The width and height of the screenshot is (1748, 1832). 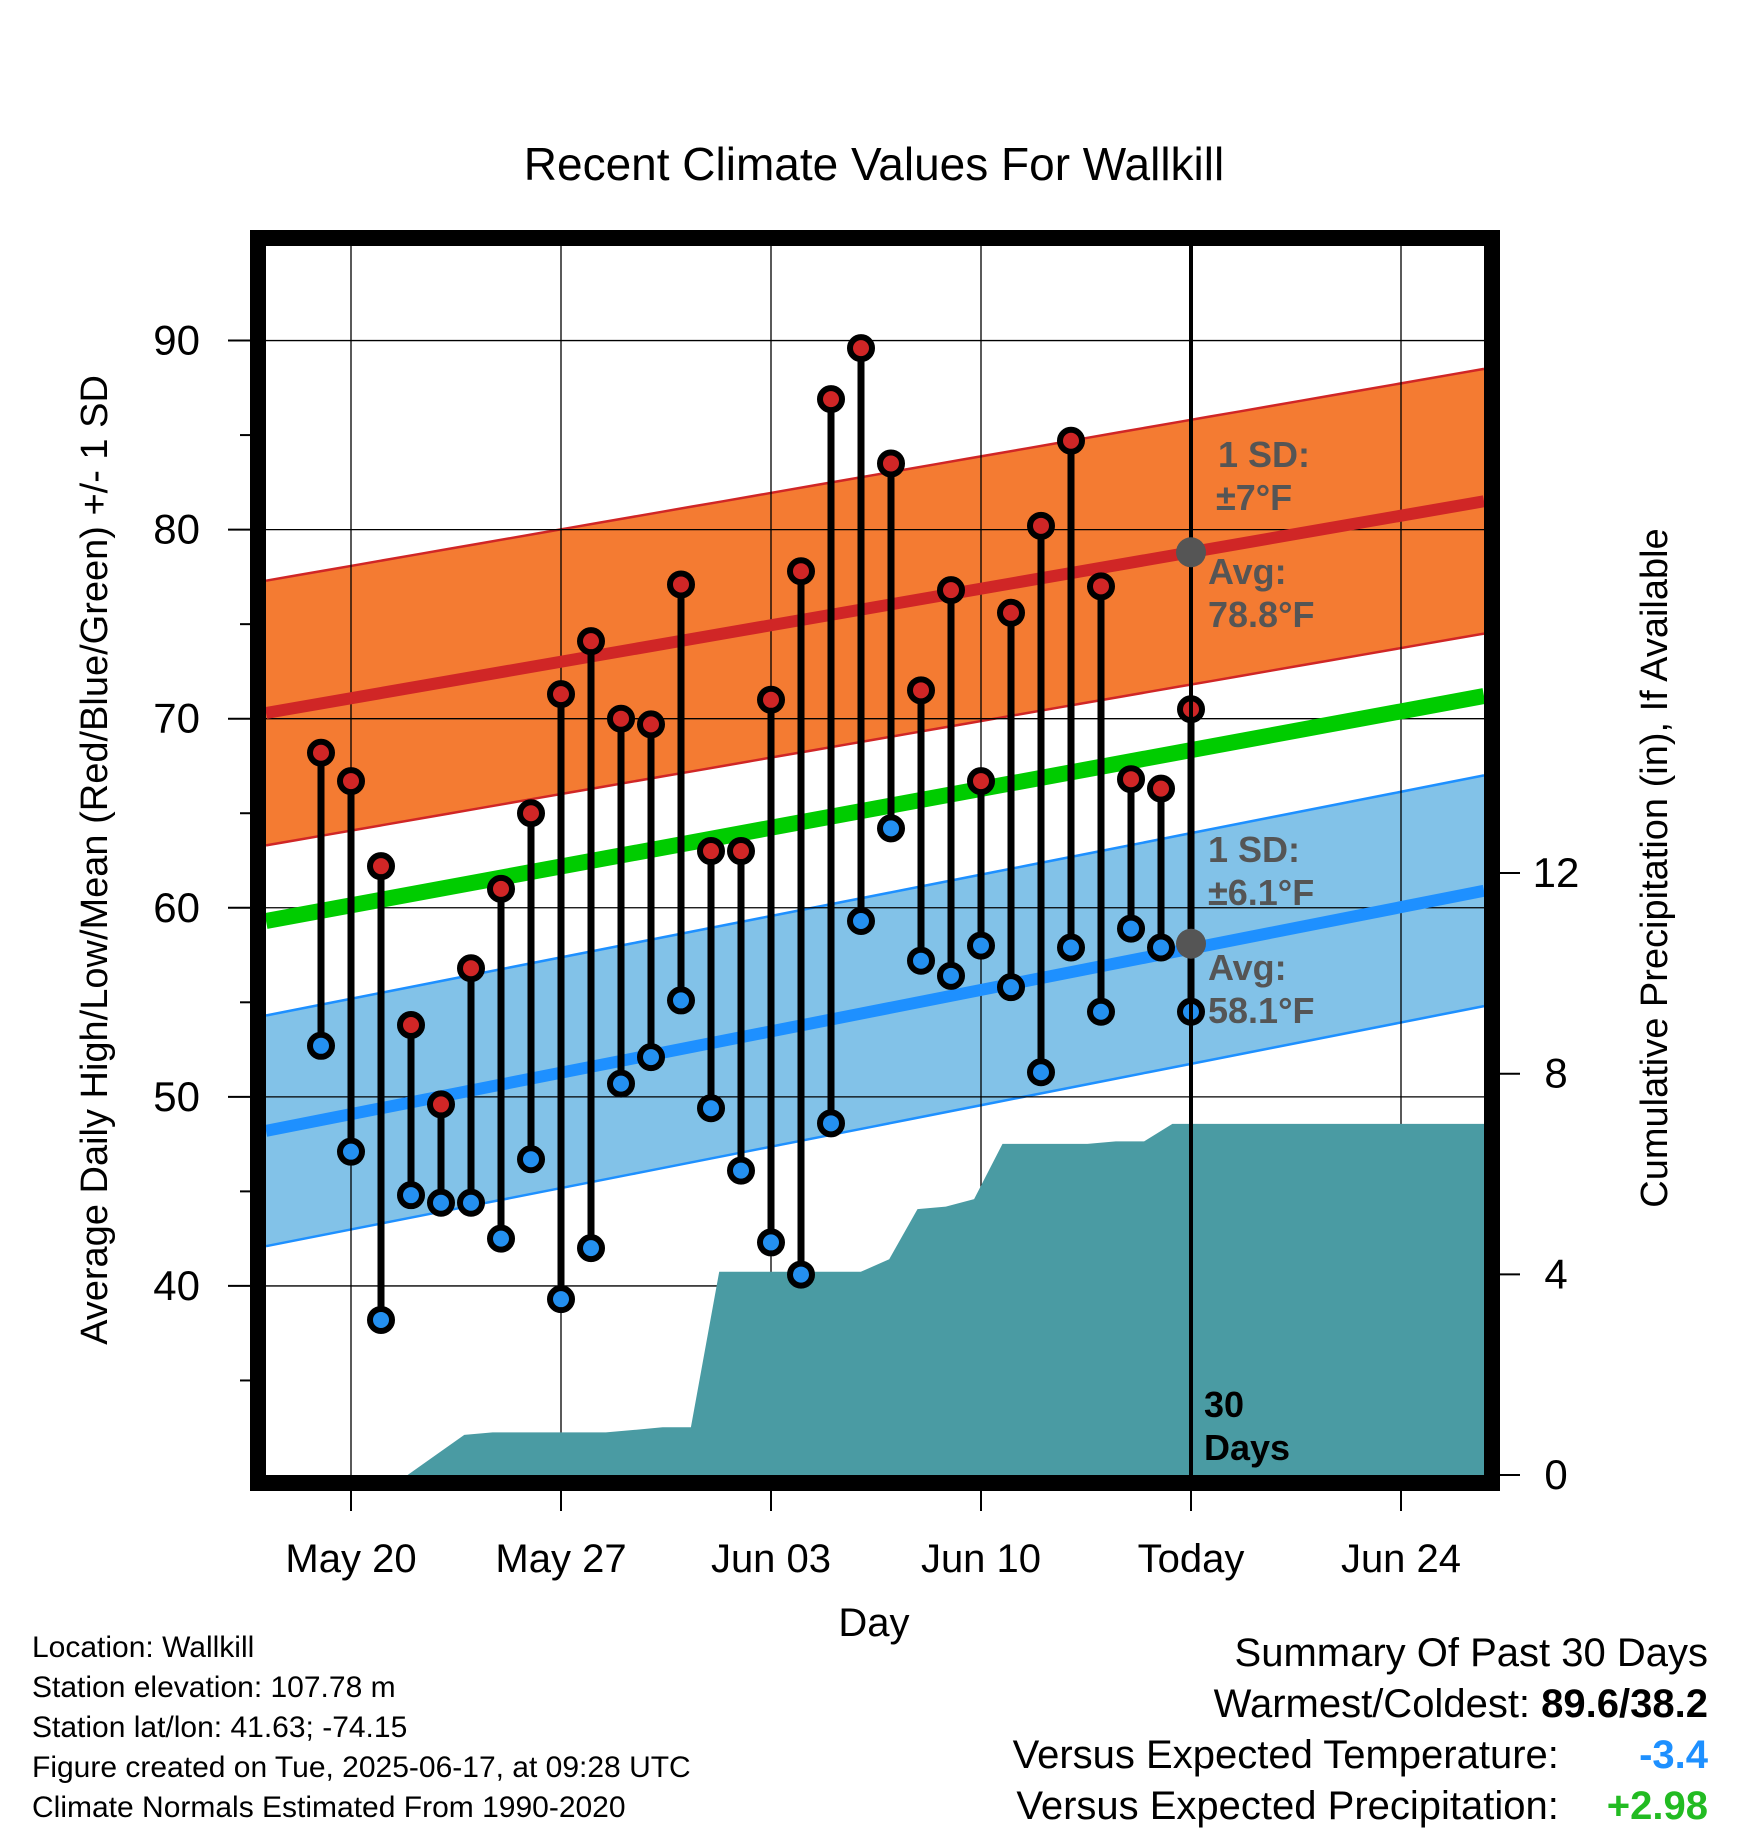 I want to click on precip-value: +2.98, so click(x=1657, y=1806).